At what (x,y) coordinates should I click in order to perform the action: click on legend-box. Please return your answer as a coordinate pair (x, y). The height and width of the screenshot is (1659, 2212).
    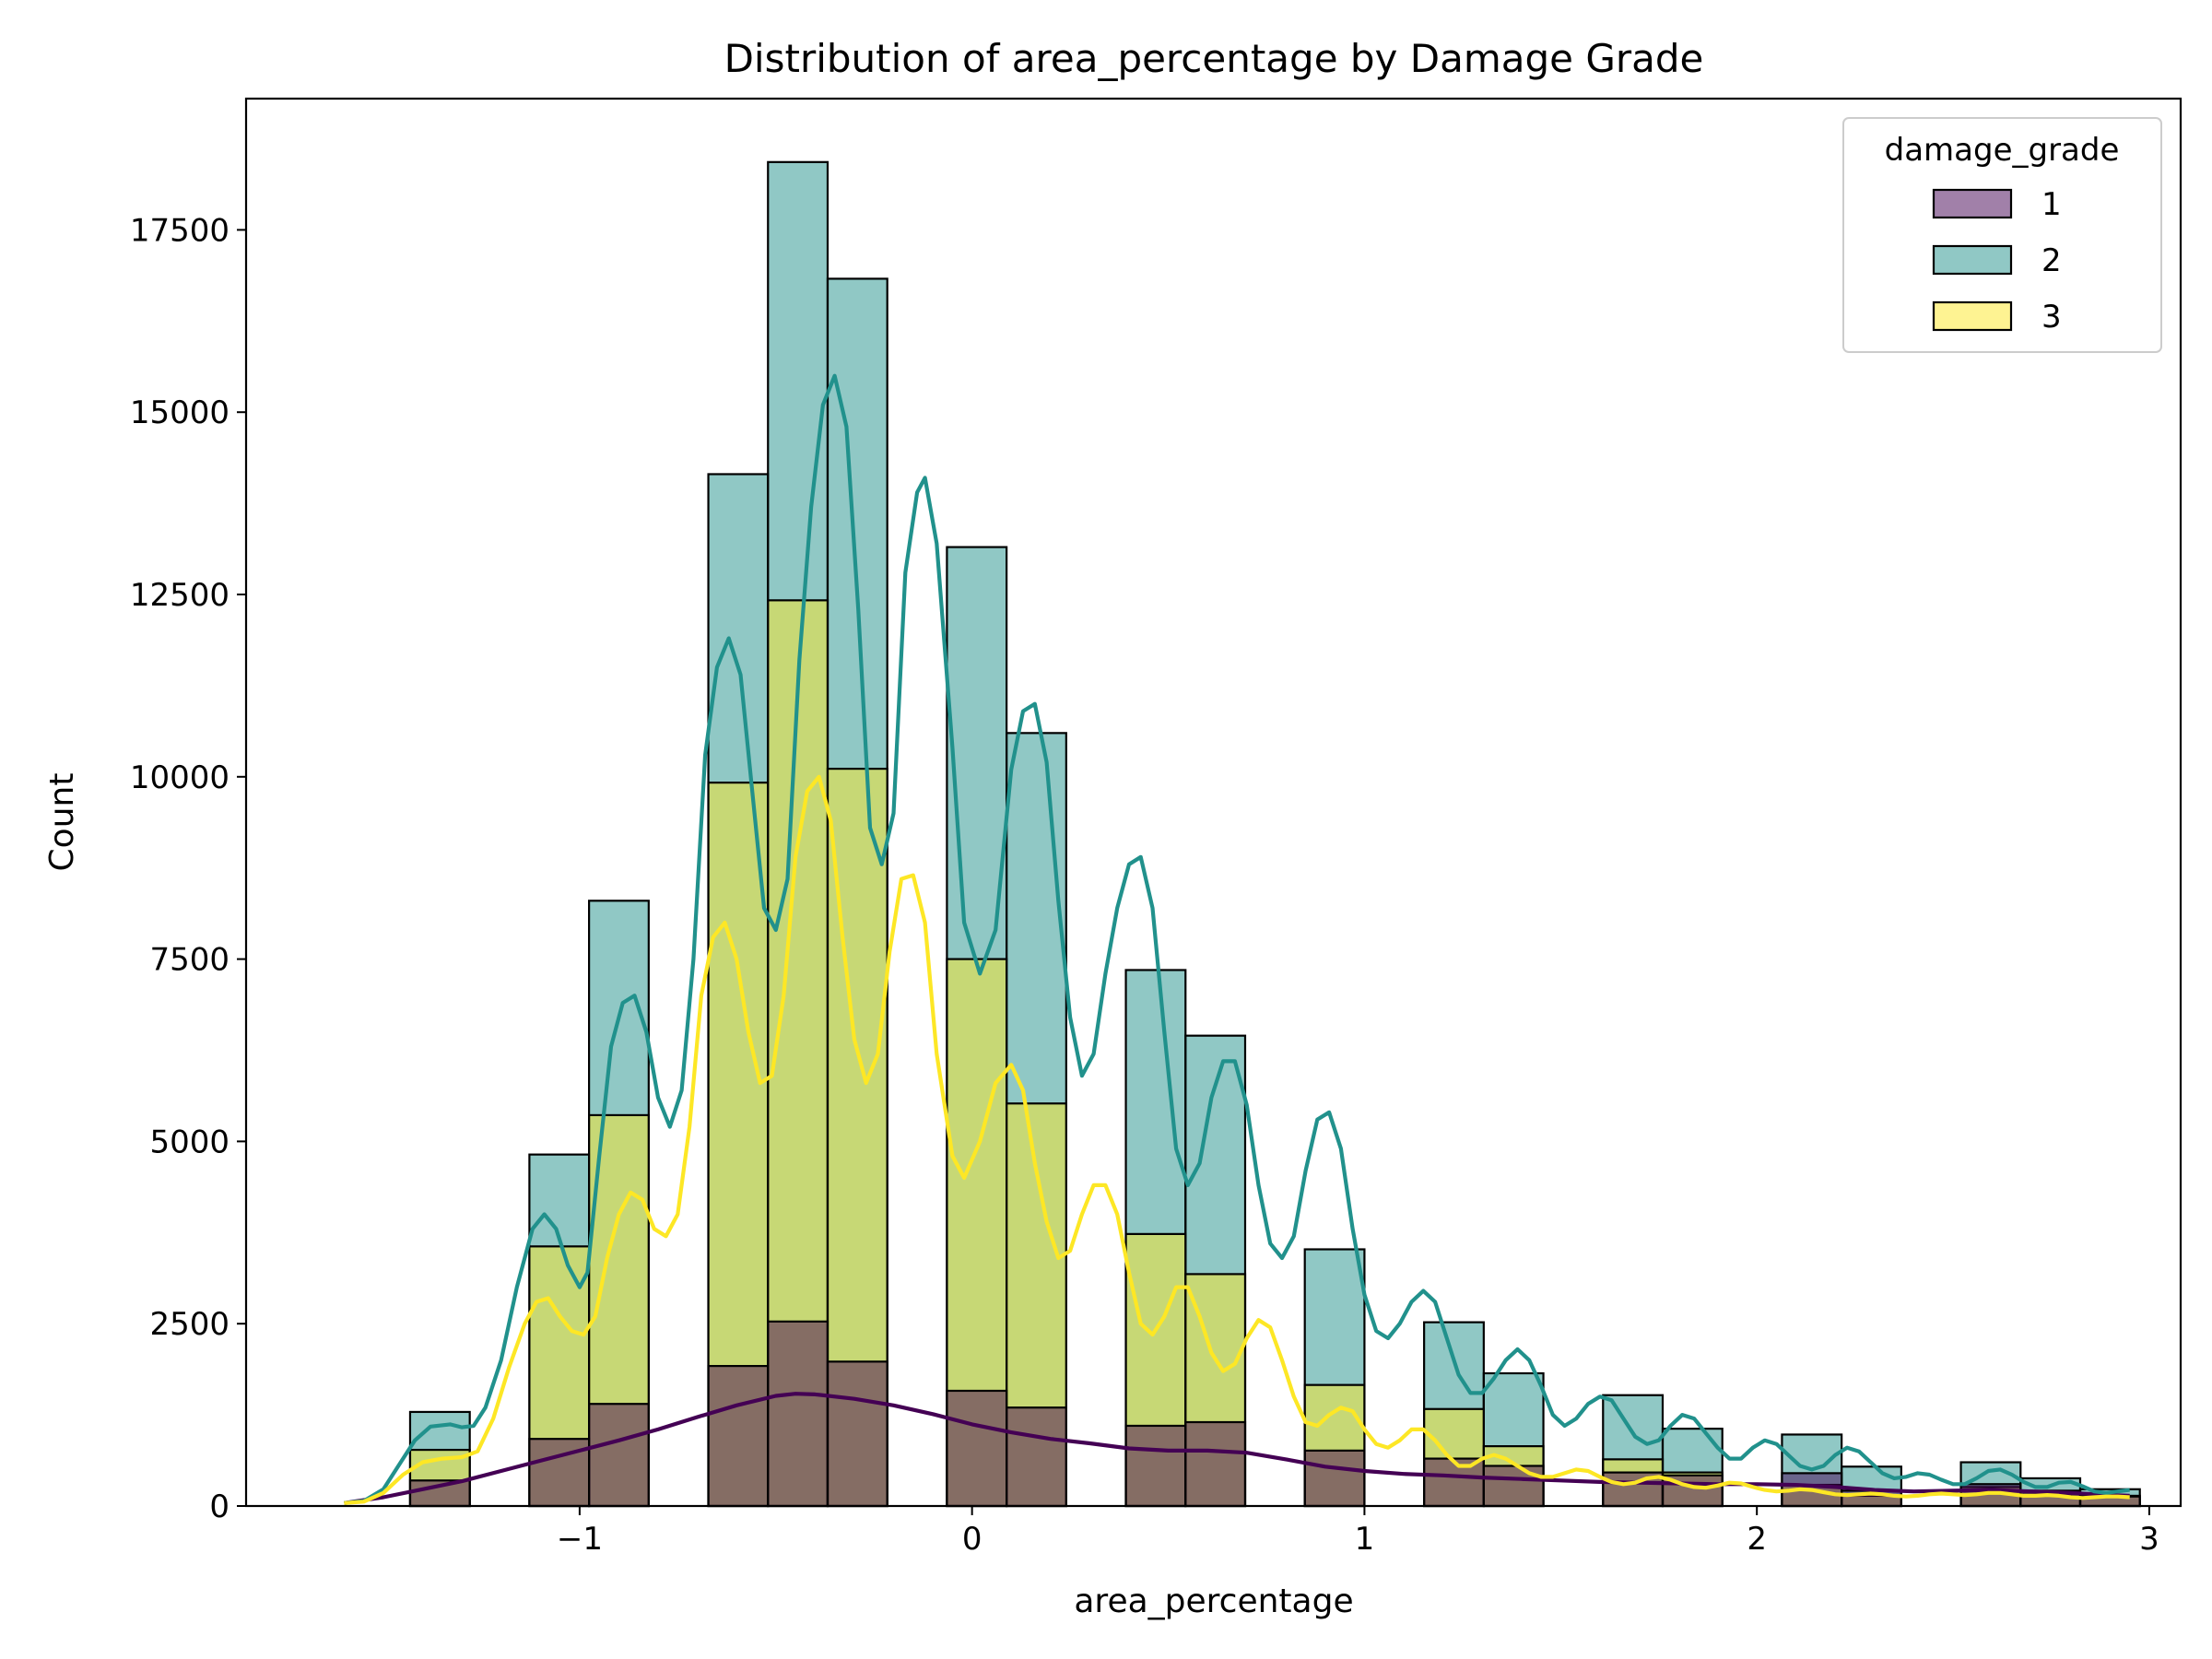
    Looking at the image, I should click on (2002, 235).